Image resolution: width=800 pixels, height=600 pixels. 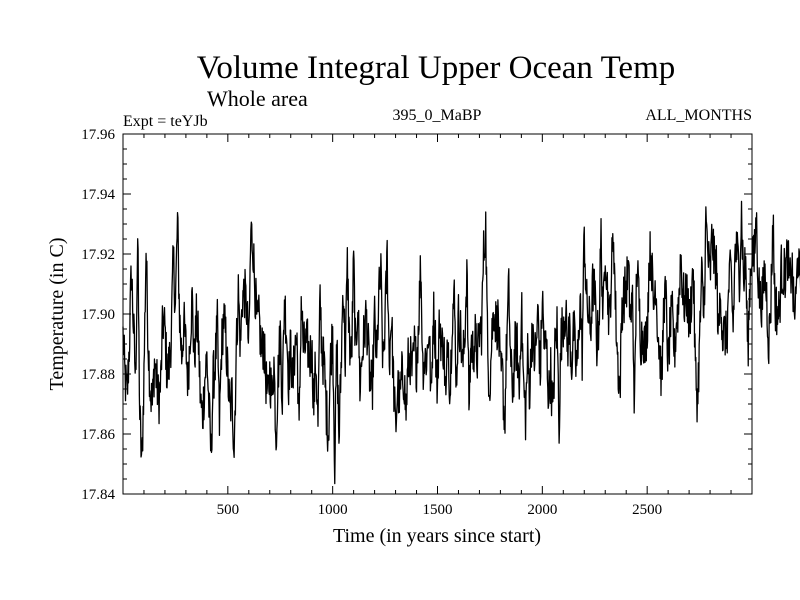 What do you see at coordinates (647, 510) in the screenshot?
I see `x-tick-label: 2500` at bounding box center [647, 510].